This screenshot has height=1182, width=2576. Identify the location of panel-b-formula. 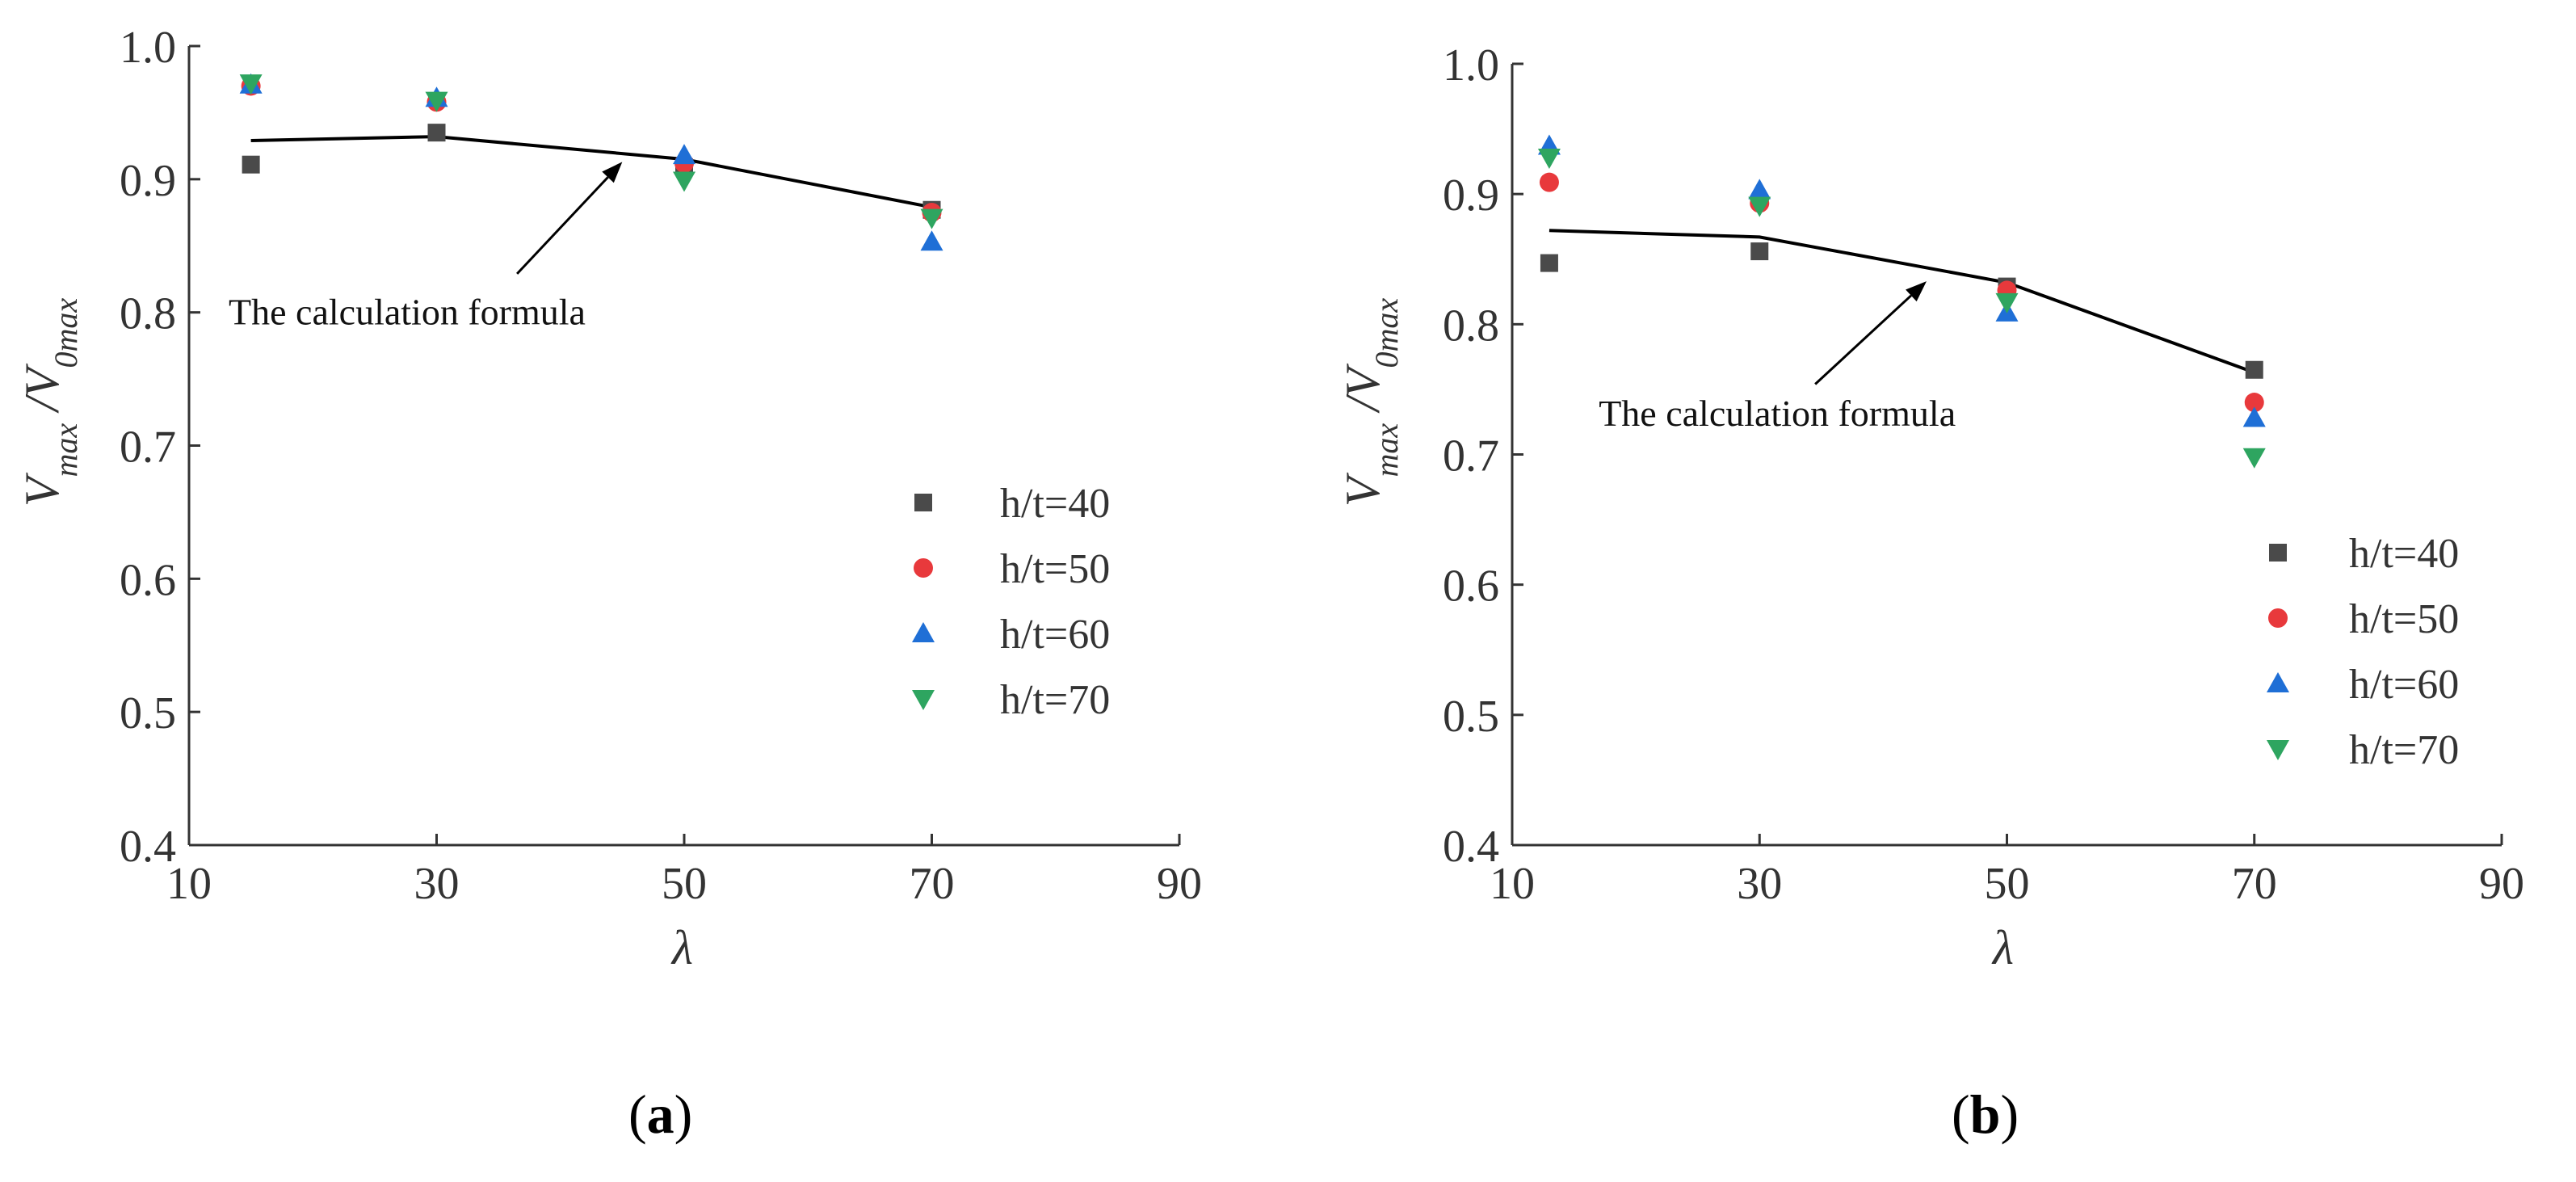
(1902, 301).